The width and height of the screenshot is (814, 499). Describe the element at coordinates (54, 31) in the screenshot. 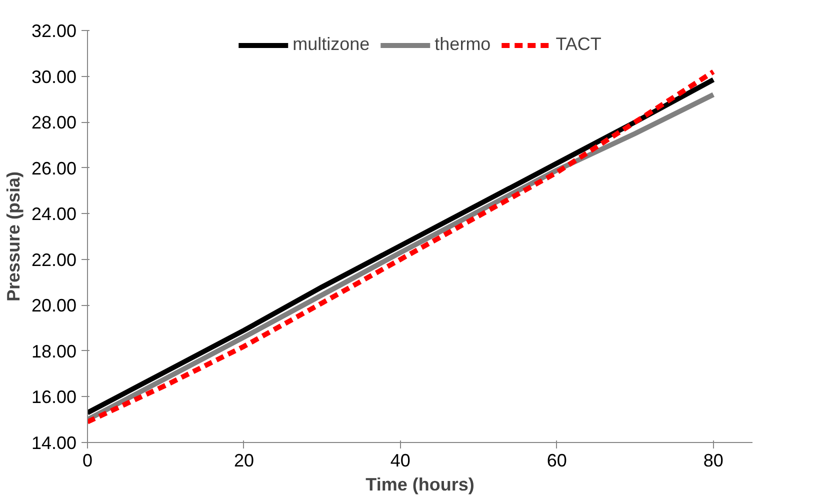

I see `y-tick-label: 32.00` at that location.